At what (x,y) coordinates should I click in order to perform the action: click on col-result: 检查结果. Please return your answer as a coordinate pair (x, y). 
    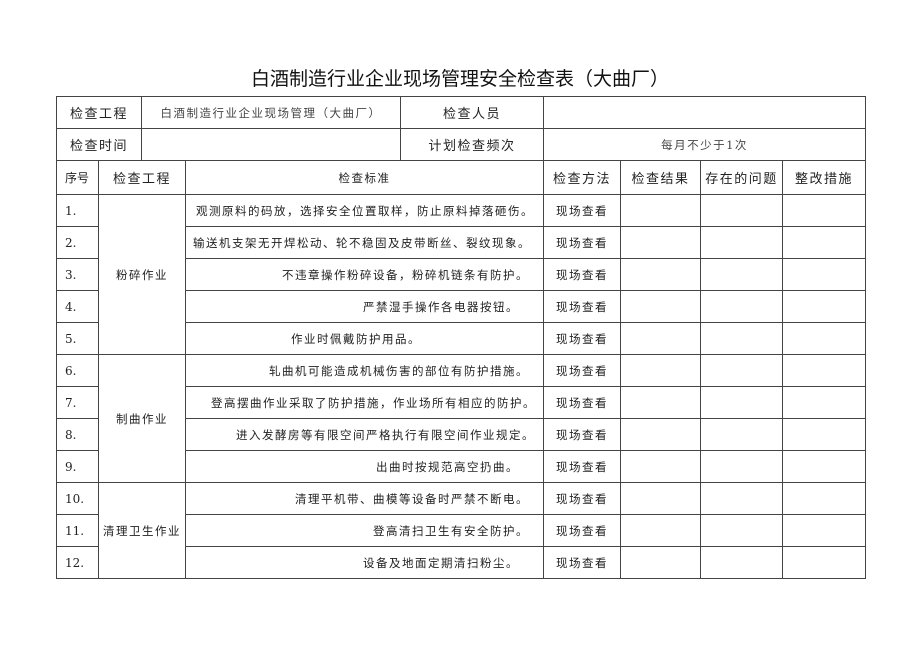
    Looking at the image, I should click on (661, 177).